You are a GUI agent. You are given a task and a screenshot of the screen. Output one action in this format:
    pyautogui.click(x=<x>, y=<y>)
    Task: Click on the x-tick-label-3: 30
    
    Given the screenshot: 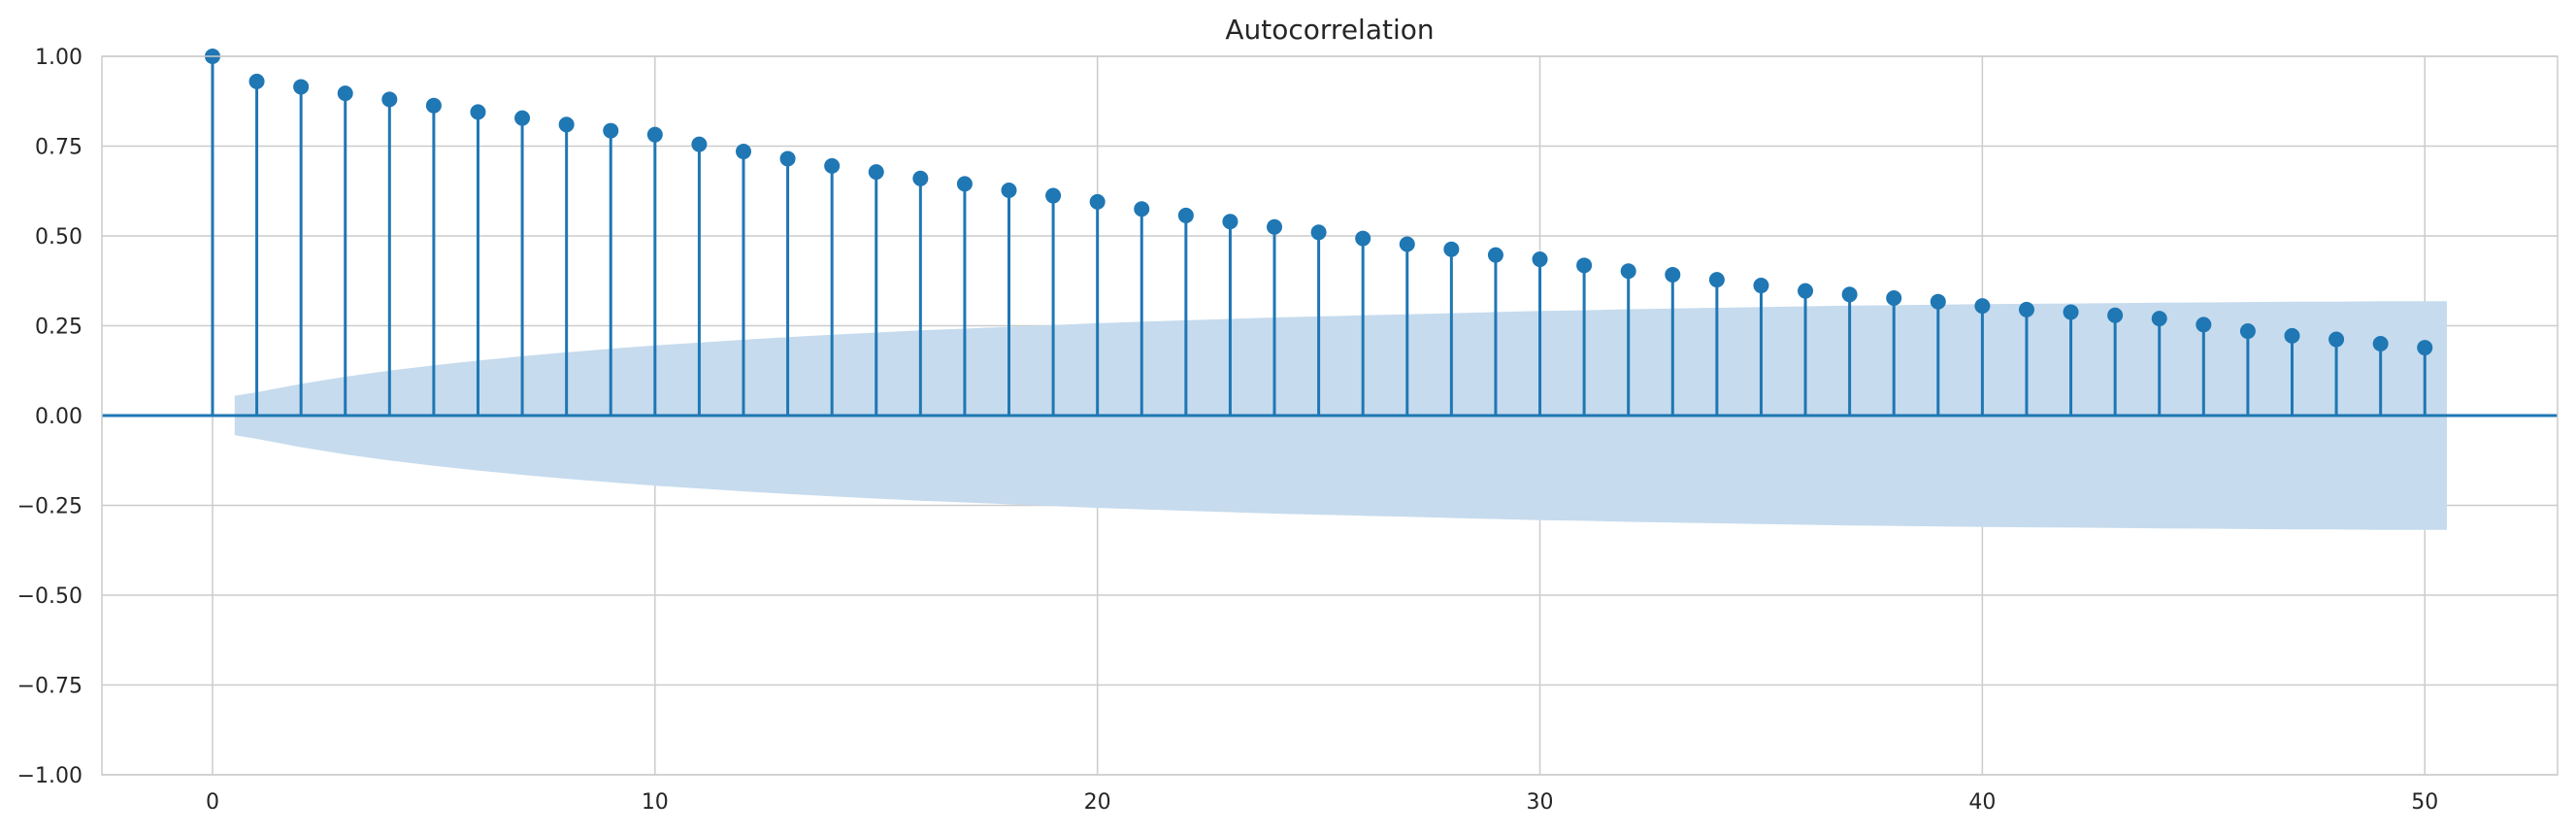 What is the action you would take?
    pyautogui.click(x=1540, y=802)
    